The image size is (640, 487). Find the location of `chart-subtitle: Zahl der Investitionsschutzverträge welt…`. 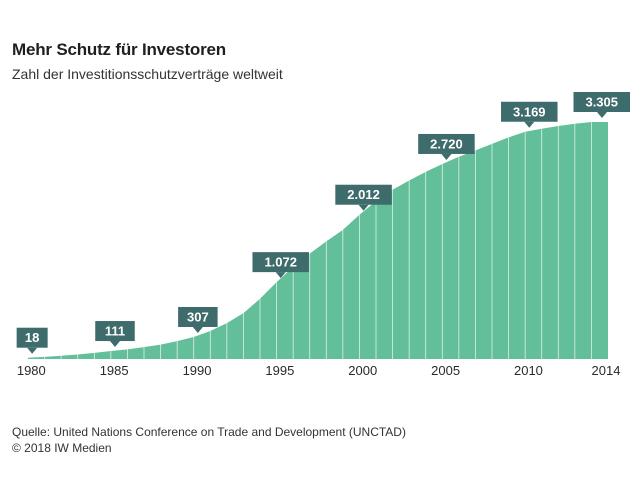

chart-subtitle: Zahl der Investitionsschutzverträge welt… is located at coordinates (147, 74).